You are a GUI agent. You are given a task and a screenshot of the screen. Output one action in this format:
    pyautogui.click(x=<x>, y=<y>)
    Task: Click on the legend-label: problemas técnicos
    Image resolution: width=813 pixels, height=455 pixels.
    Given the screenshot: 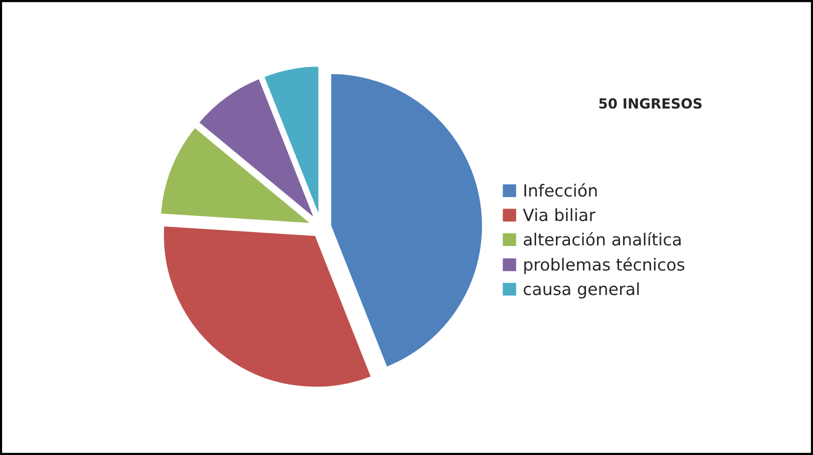 What is the action you would take?
    pyautogui.click(x=604, y=265)
    